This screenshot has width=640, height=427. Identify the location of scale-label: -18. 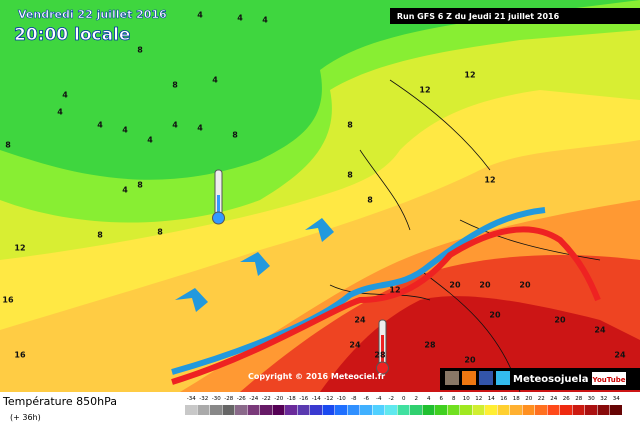
(291, 399).